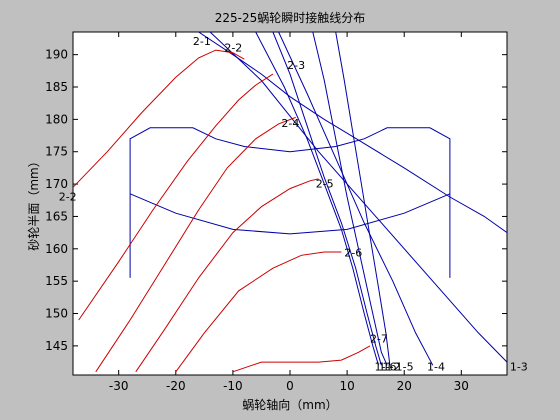 The height and width of the screenshot is (420, 560). What do you see at coordinates (56, 249) in the screenshot?
I see `y-tick-label: 160` at bounding box center [56, 249].